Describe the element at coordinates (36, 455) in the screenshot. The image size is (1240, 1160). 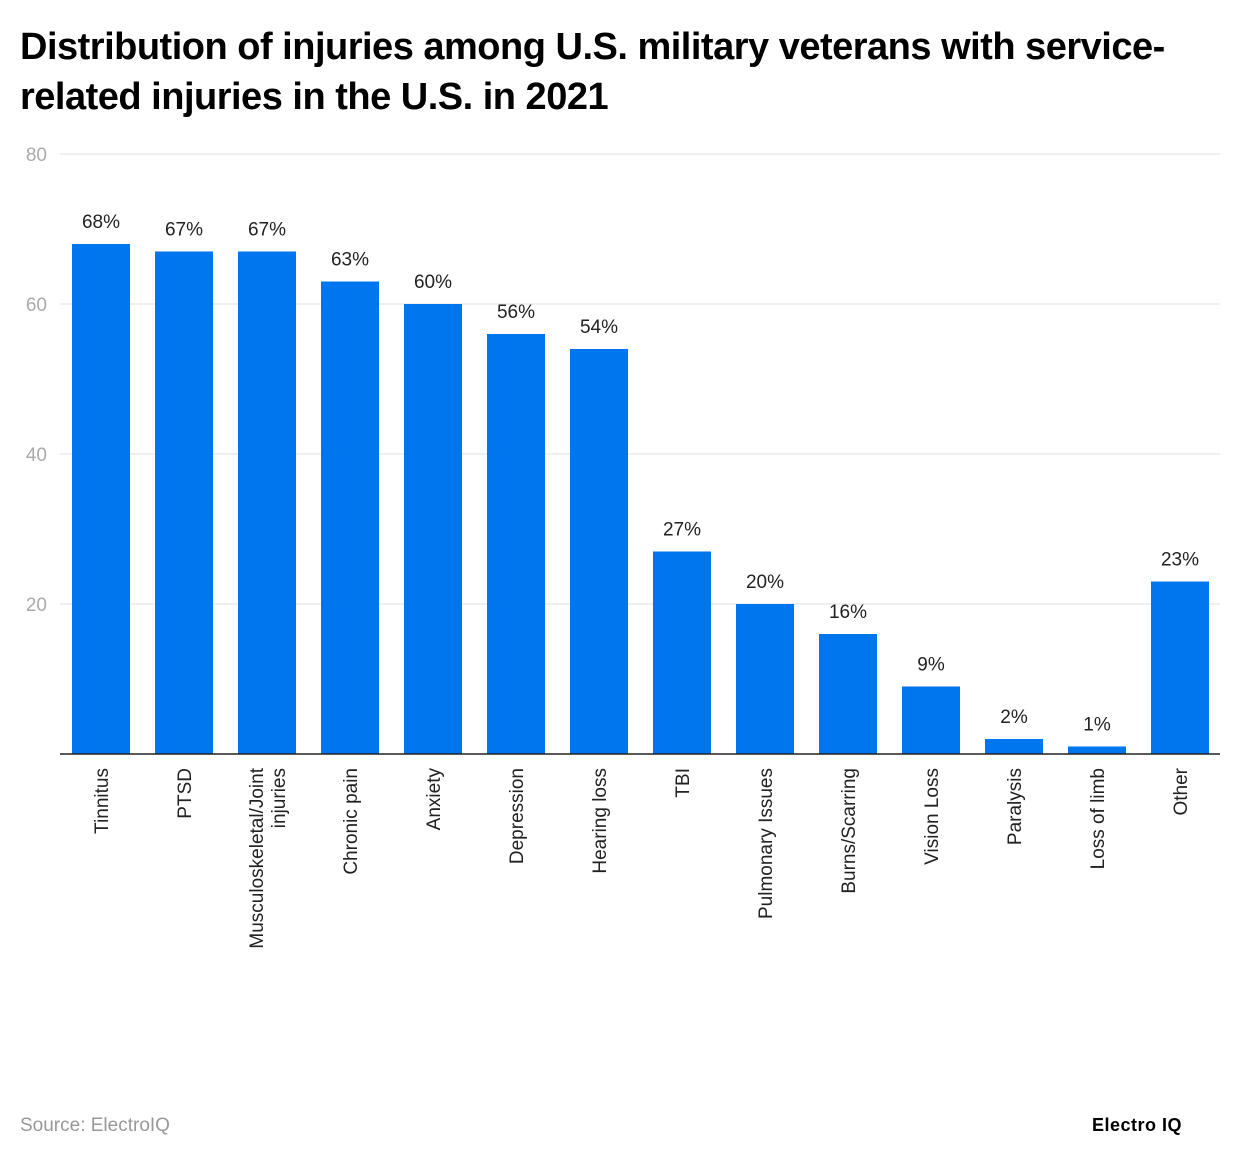
I see `y-tick-label: 40` at that location.